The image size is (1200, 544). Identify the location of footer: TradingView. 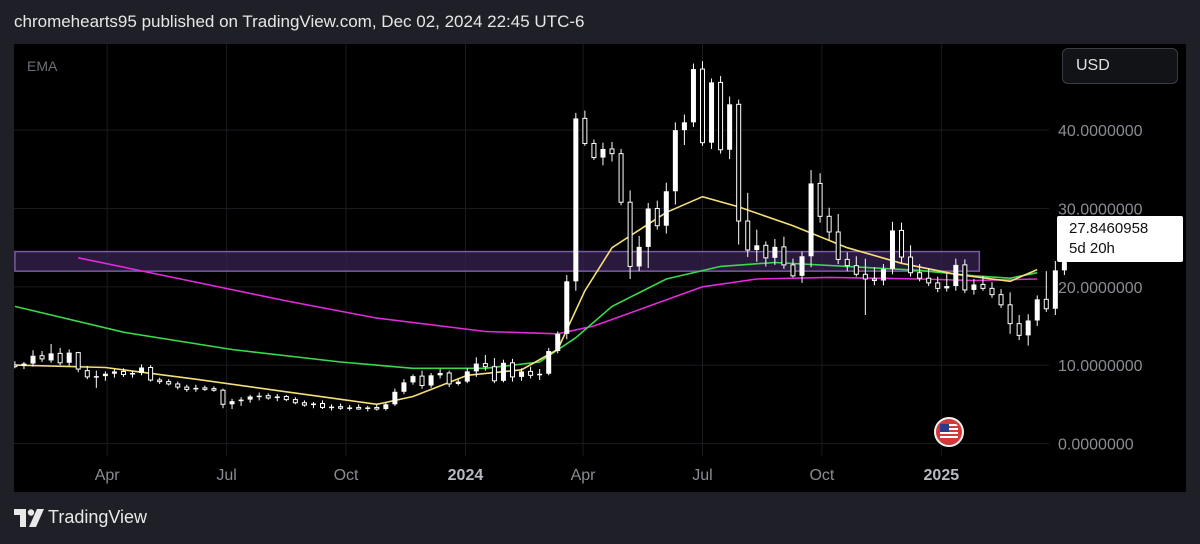
(600, 518).